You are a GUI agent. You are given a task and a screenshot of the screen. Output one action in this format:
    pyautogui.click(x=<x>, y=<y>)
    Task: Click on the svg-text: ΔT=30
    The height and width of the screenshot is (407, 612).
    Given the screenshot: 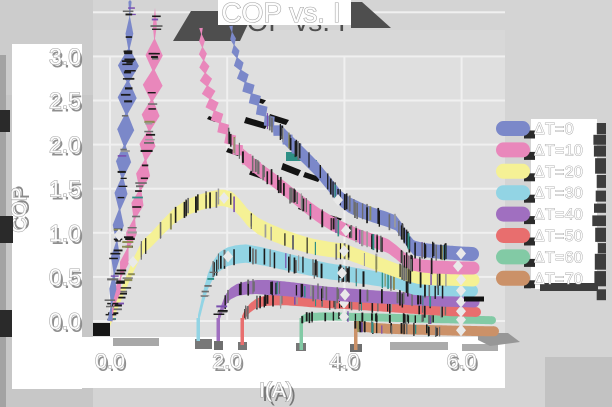 What is the action you would take?
    pyautogui.click(x=558, y=193)
    